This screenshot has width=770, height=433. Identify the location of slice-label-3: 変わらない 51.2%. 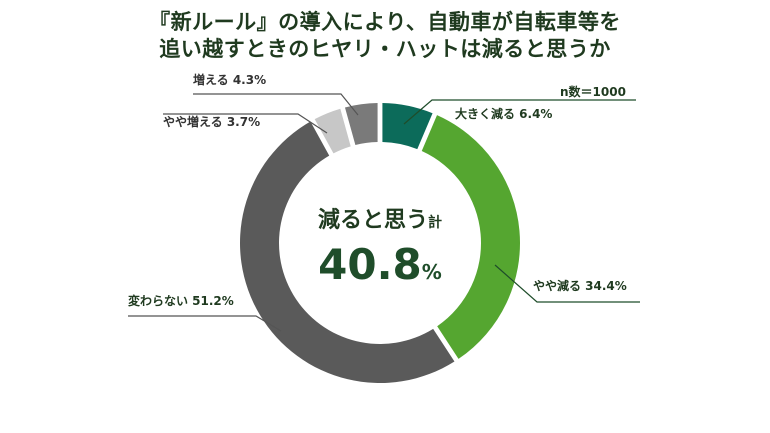
(181, 300).